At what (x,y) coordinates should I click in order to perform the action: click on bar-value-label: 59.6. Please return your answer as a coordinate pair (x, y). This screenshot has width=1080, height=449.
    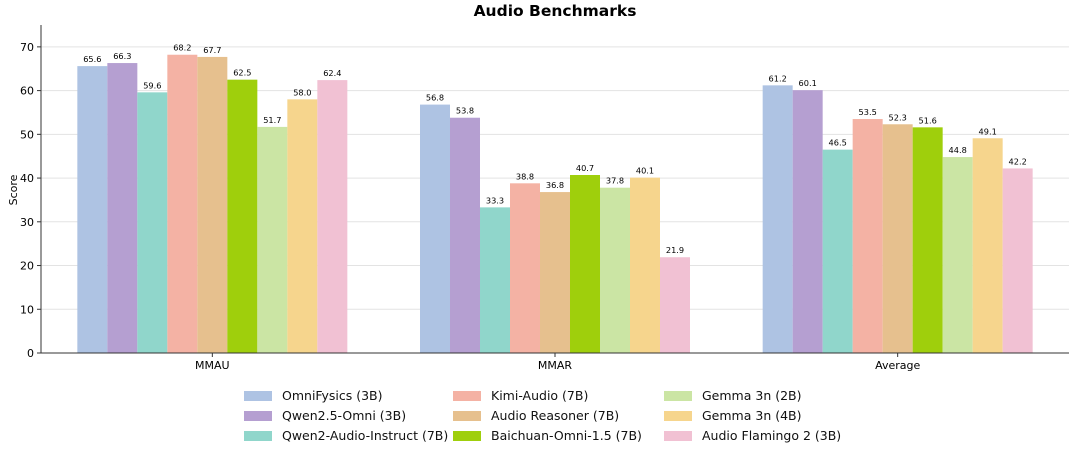
    Looking at the image, I should click on (152, 85).